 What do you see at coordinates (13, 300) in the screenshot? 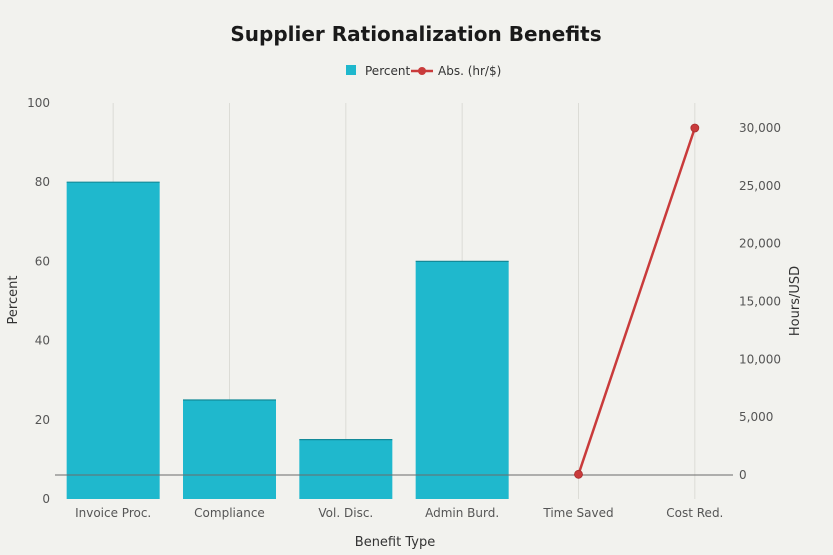
I see `y-axis-title: Percent` at bounding box center [13, 300].